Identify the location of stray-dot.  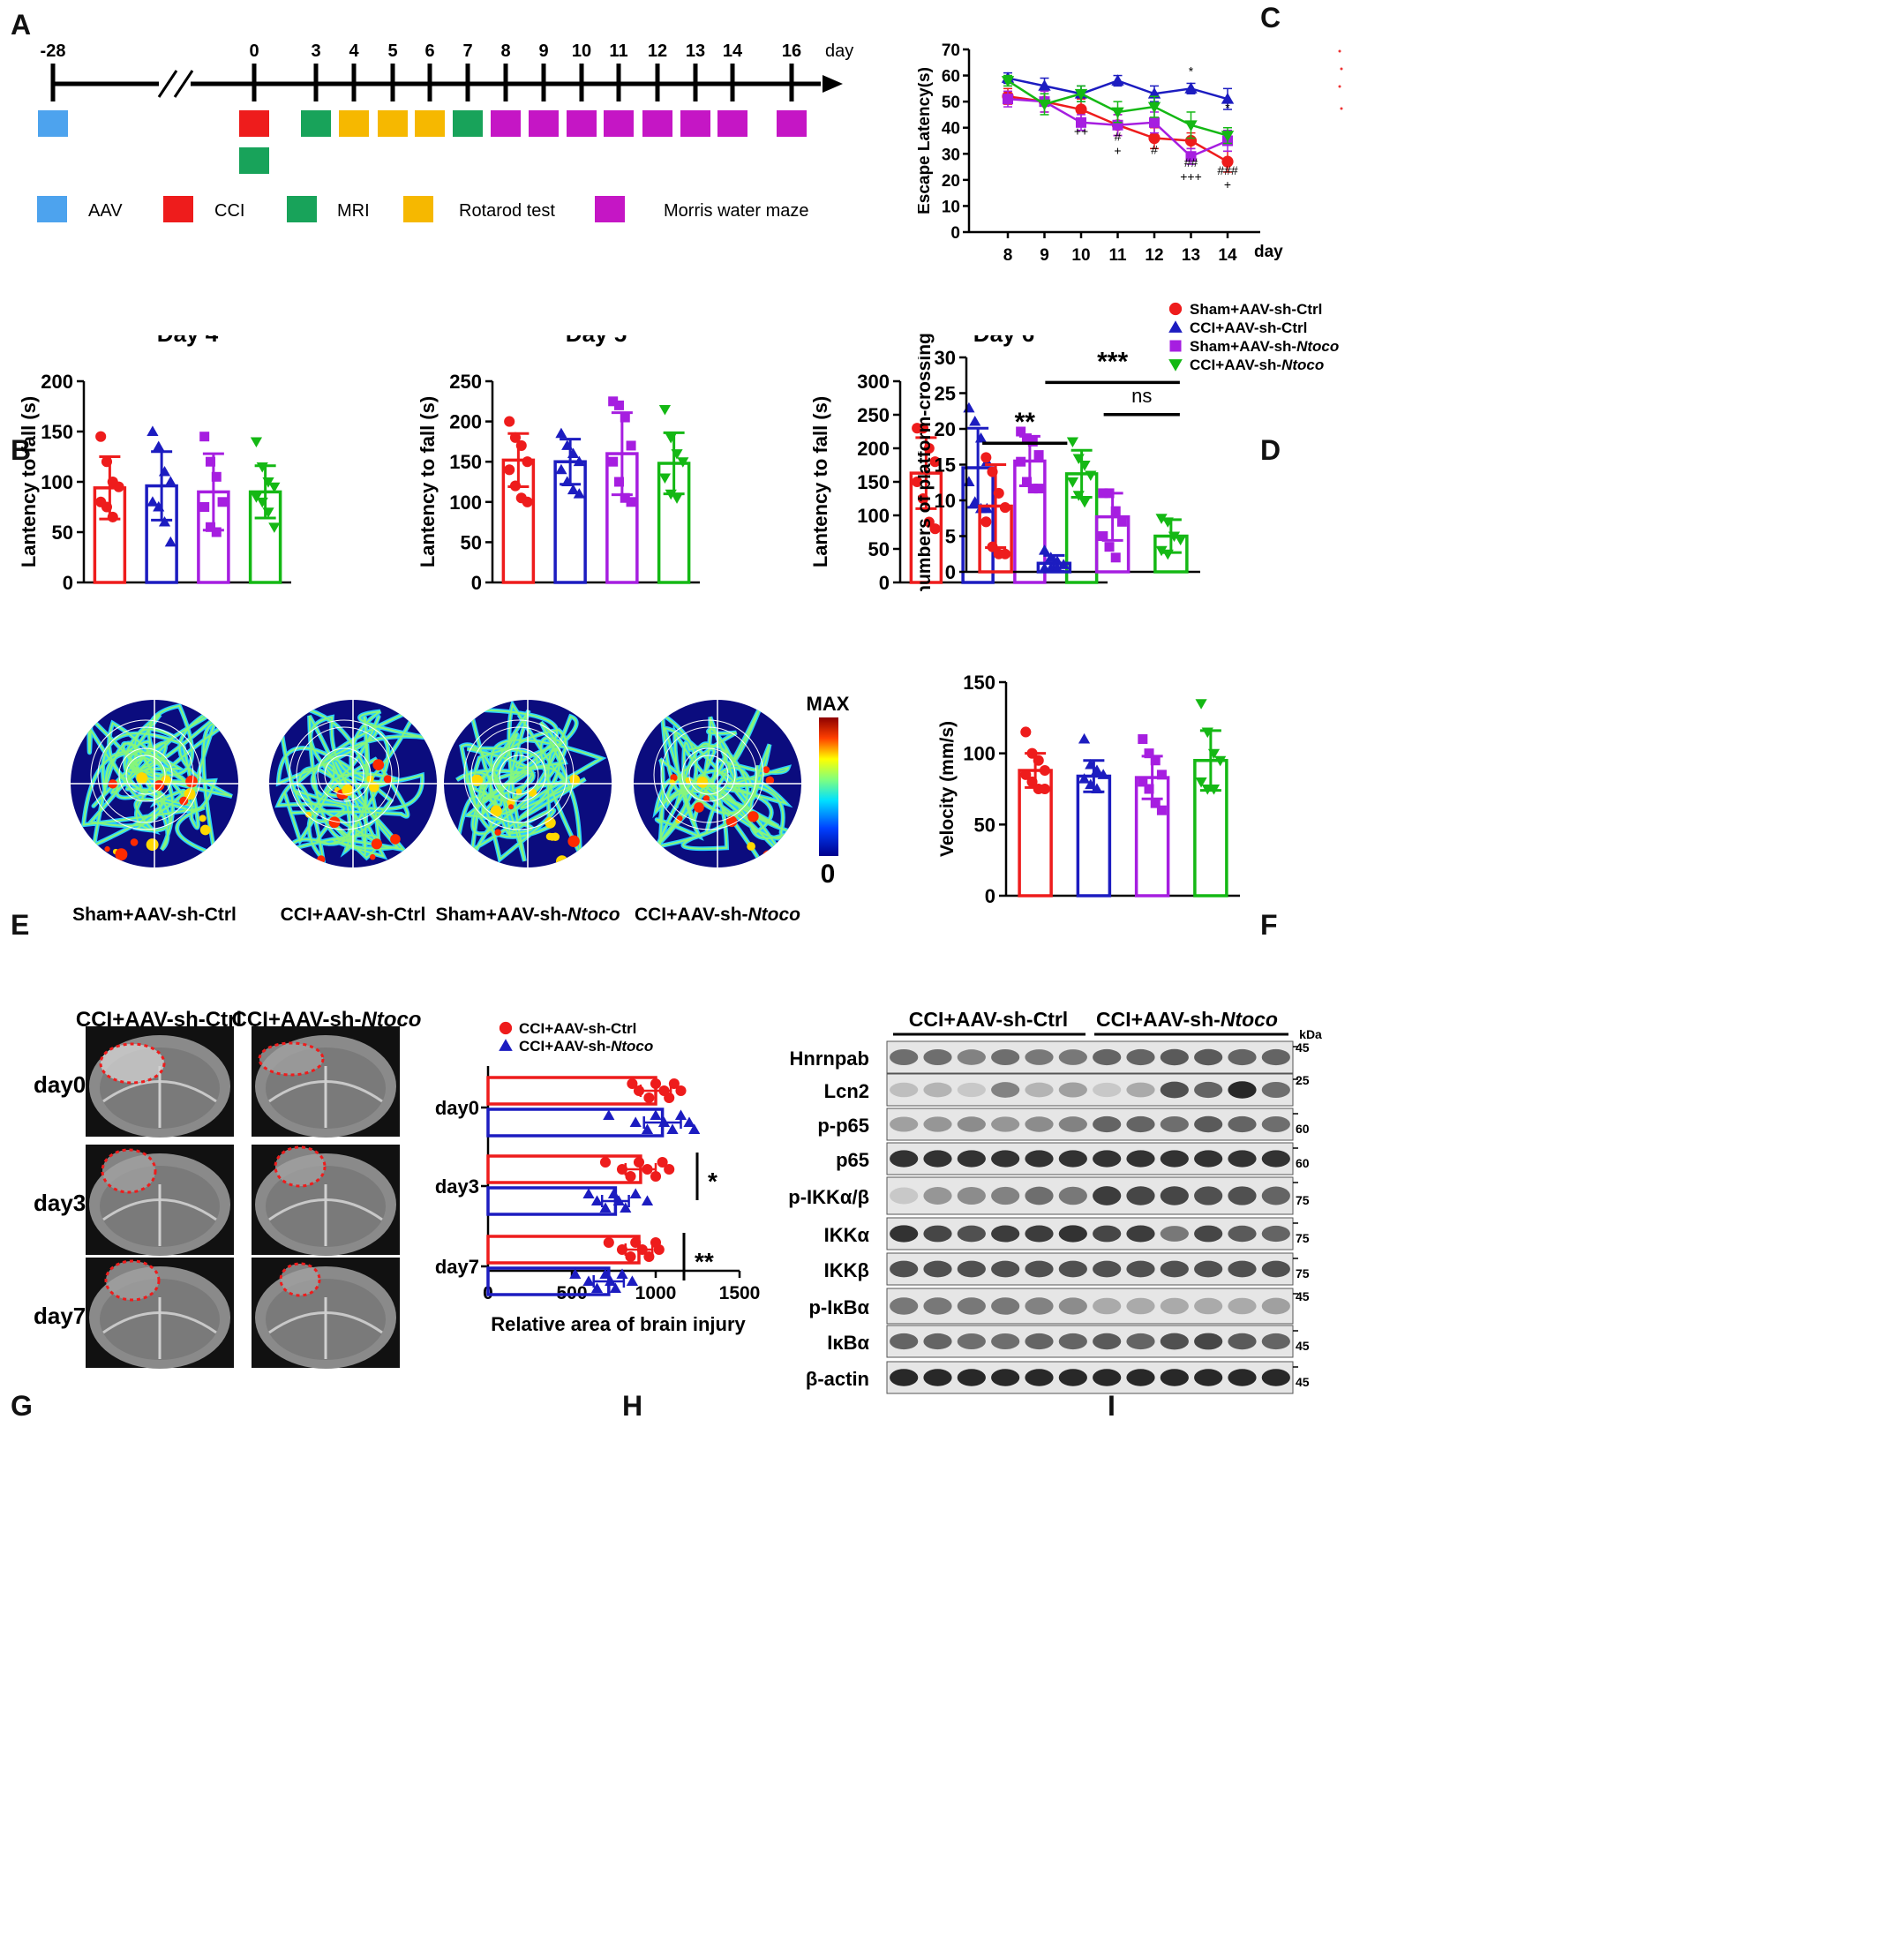
(1339, 87).